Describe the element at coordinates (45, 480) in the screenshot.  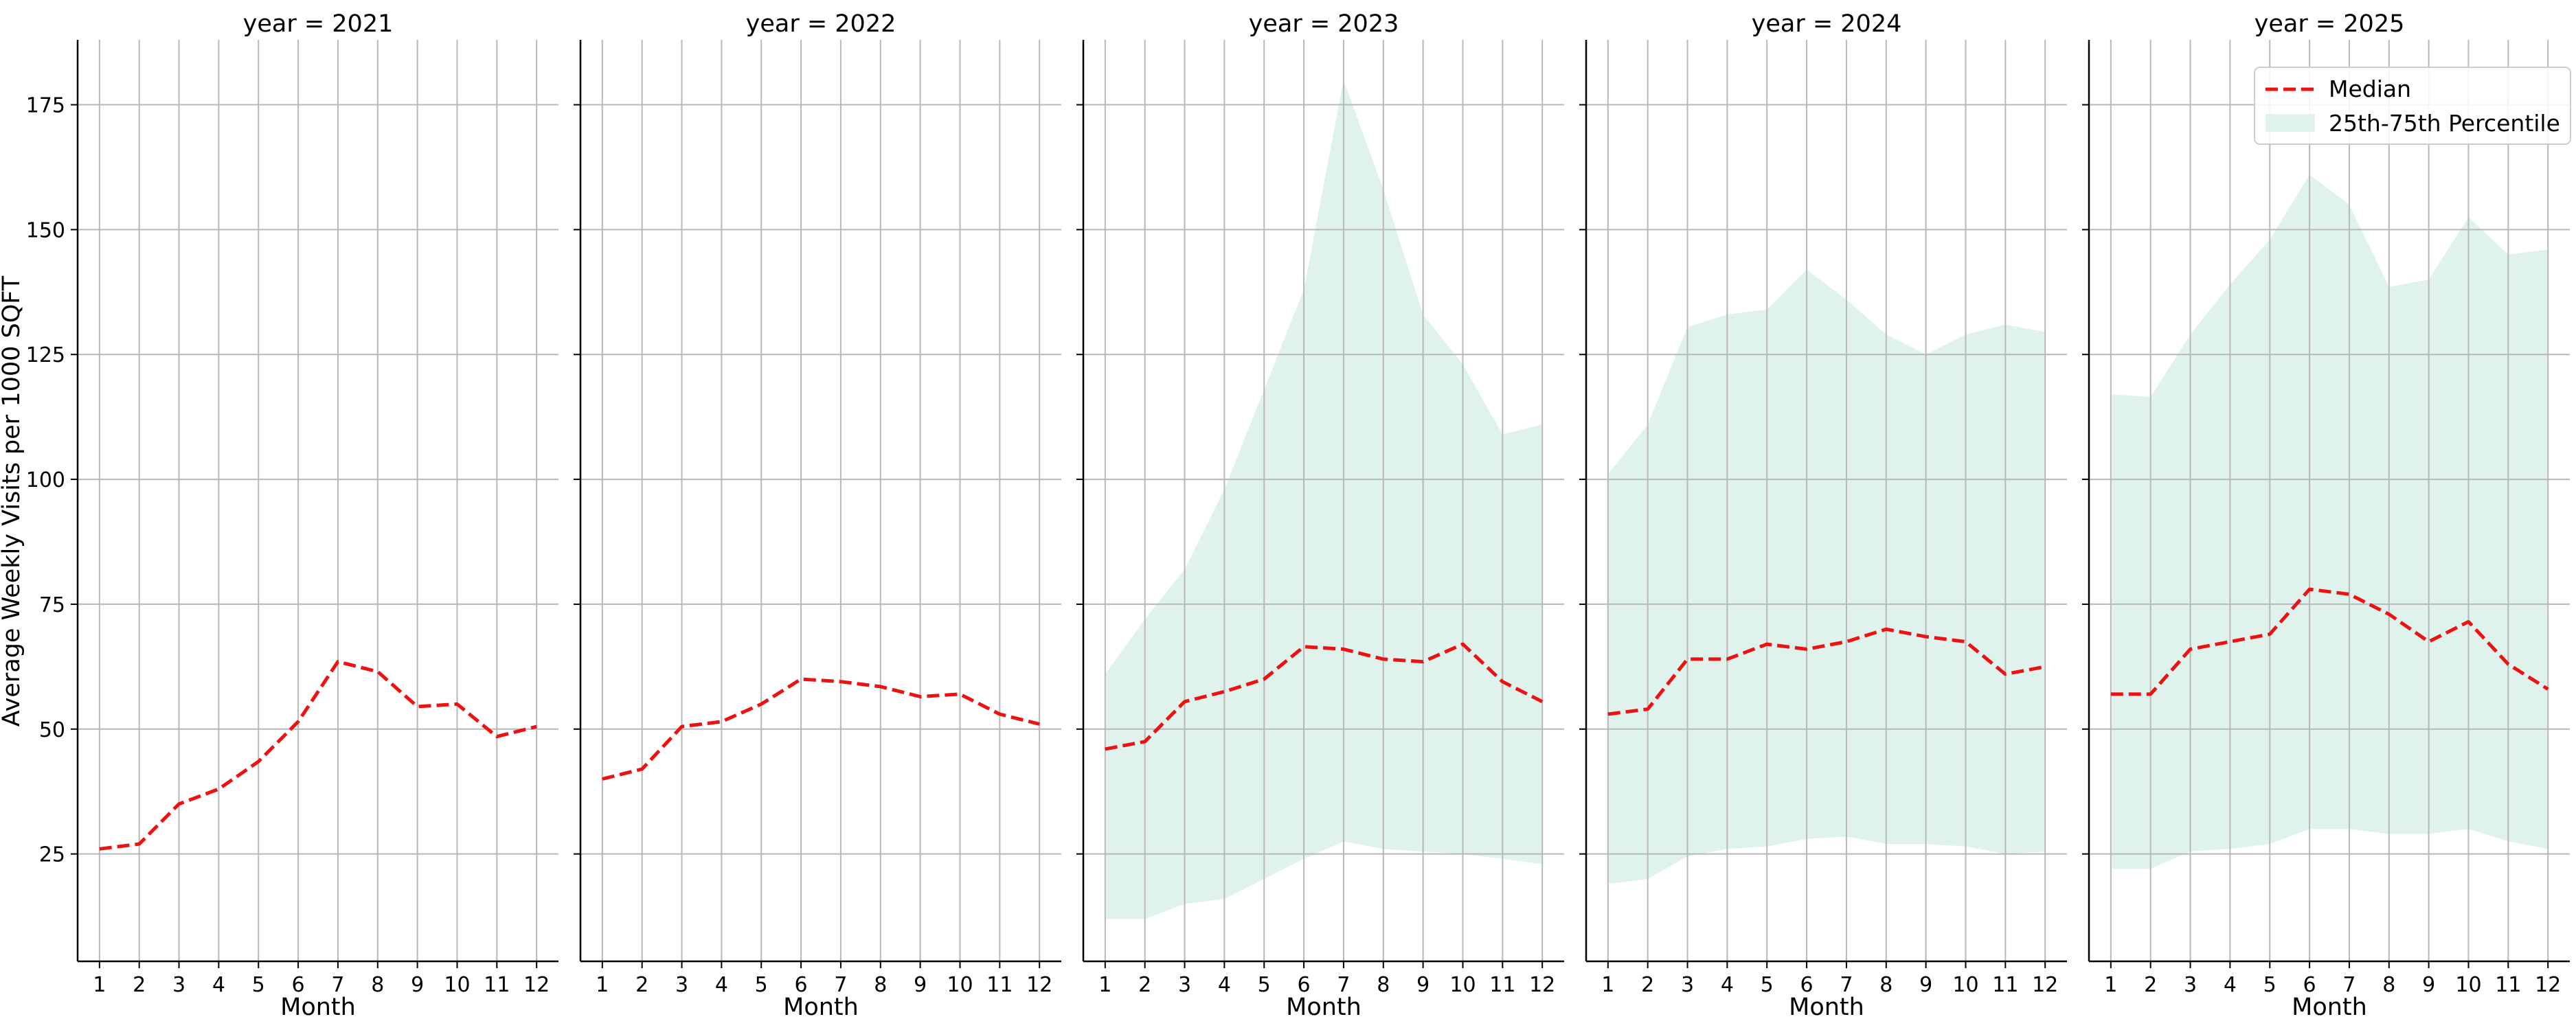
I see `y-tick-label: 100` at that location.